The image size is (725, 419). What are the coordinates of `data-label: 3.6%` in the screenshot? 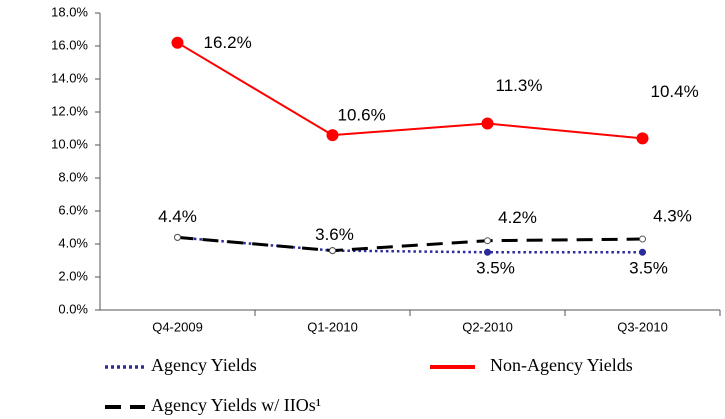 It's located at (334, 234).